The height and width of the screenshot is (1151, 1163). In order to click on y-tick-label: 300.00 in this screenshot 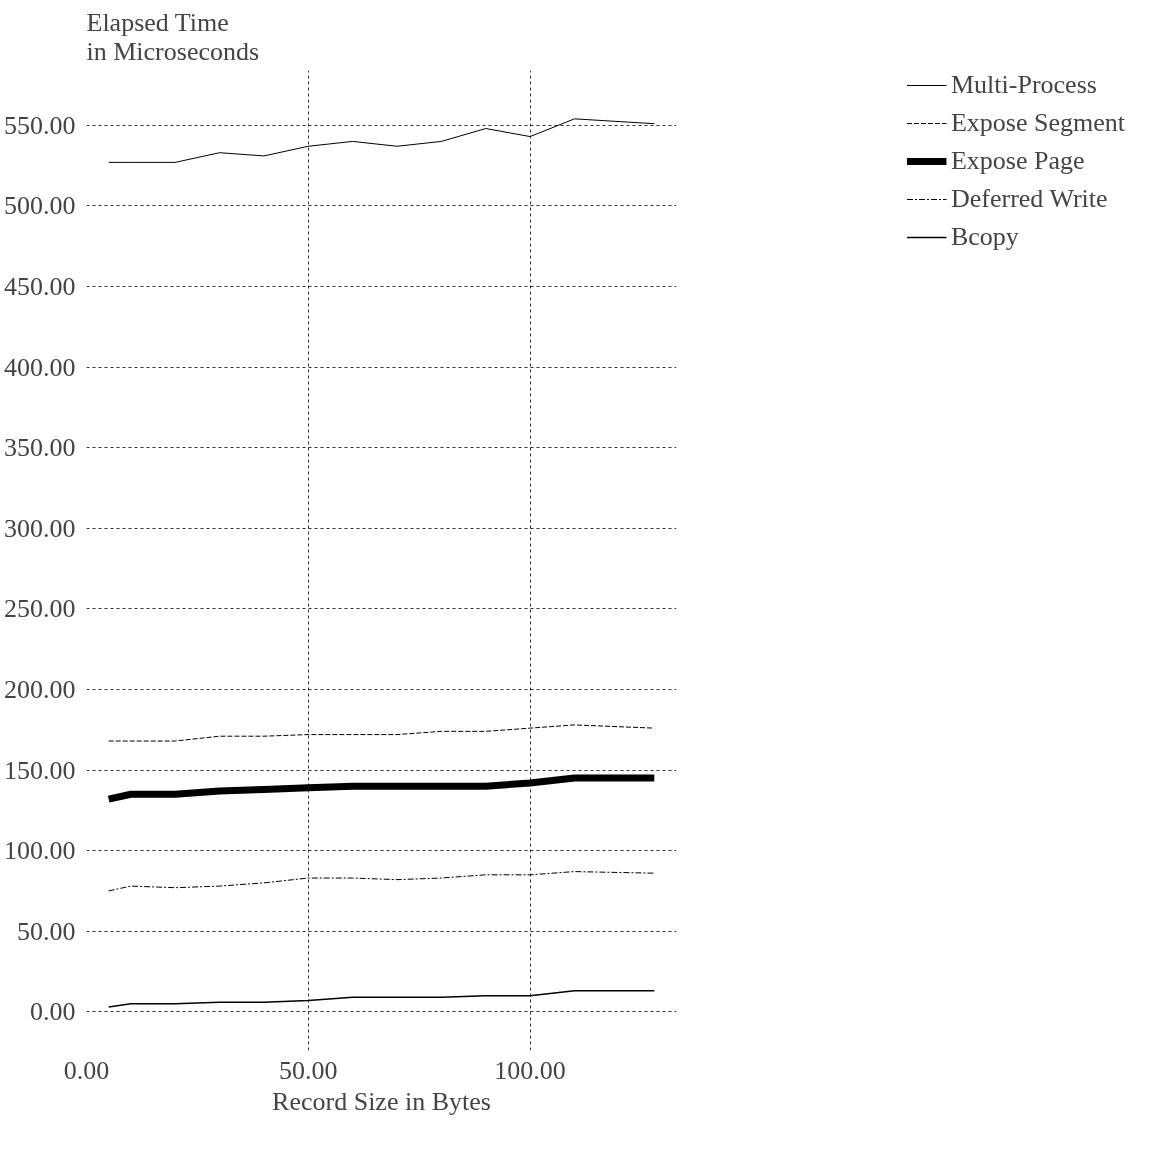, I will do `click(40, 528)`.